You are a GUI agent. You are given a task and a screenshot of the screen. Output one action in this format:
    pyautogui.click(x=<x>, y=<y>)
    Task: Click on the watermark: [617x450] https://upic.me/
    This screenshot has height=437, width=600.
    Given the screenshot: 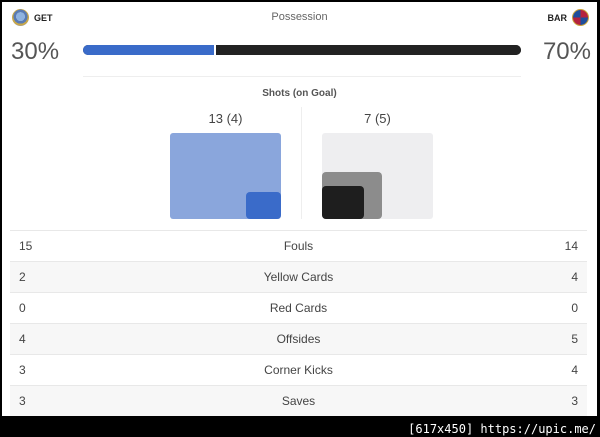 What is the action you would take?
    pyautogui.click(x=502, y=429)
    